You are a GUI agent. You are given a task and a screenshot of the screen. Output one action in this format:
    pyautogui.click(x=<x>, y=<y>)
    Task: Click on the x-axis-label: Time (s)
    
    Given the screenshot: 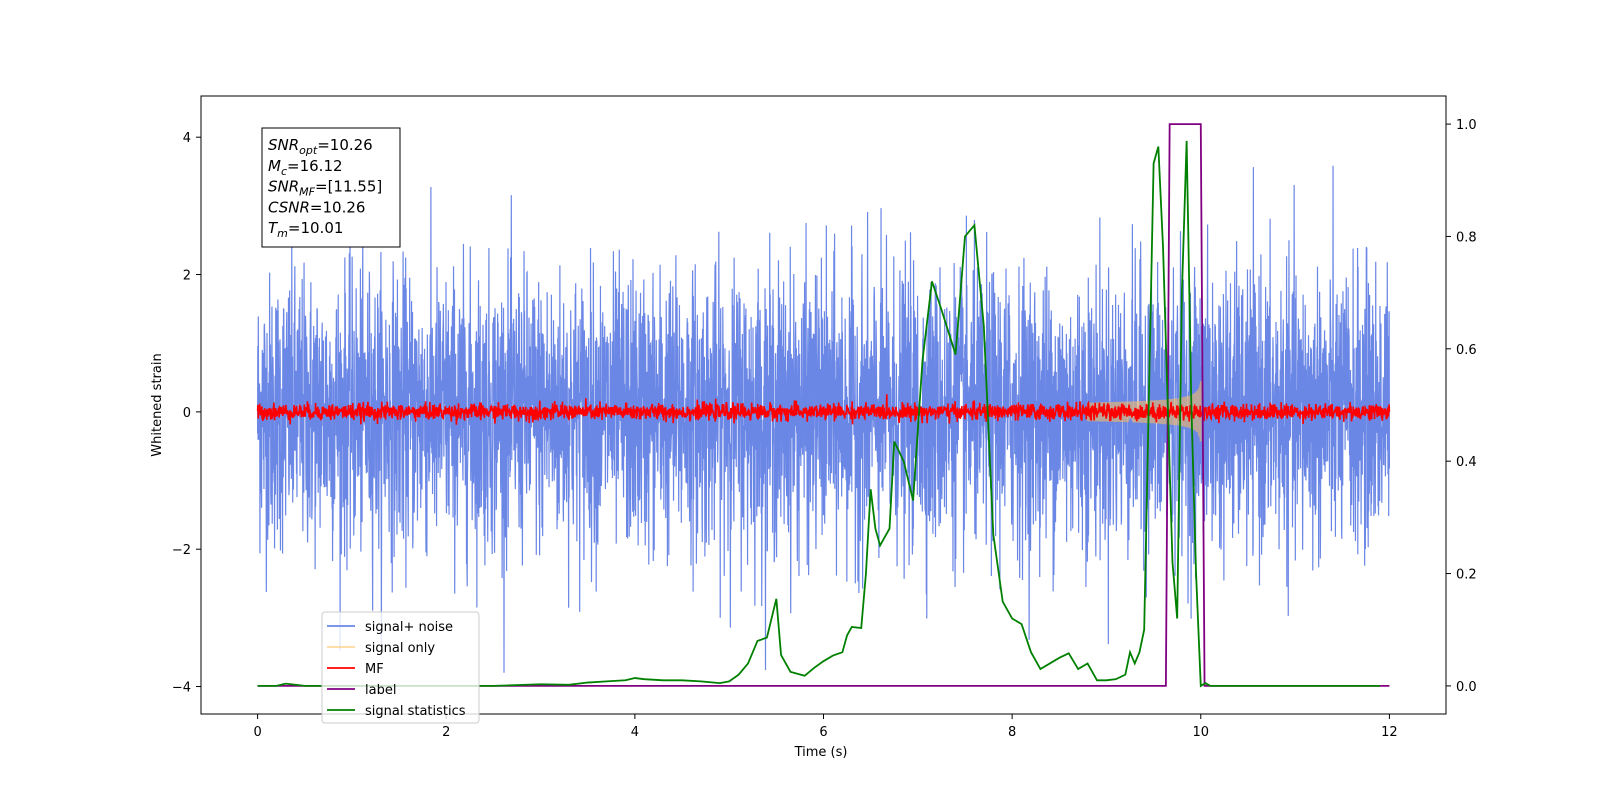 What is the action you would take?
    pyautogui.click(x=821, y=752)
    